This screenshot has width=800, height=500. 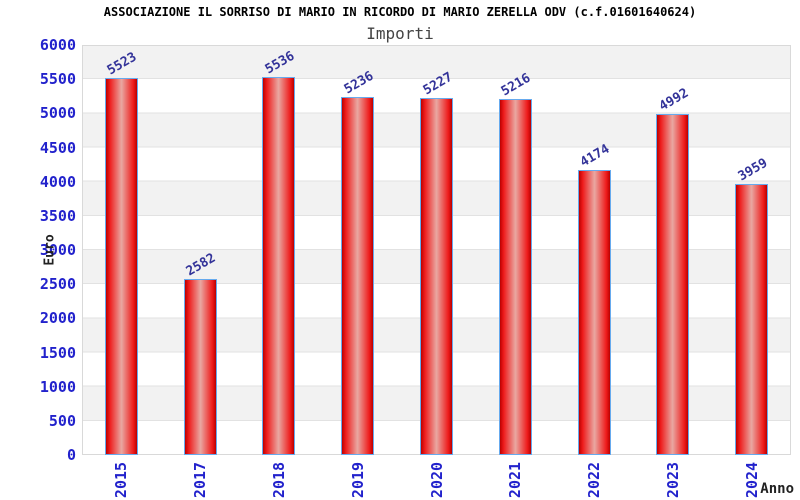 I want to click on bar-2019, so click(x=358, y=276).